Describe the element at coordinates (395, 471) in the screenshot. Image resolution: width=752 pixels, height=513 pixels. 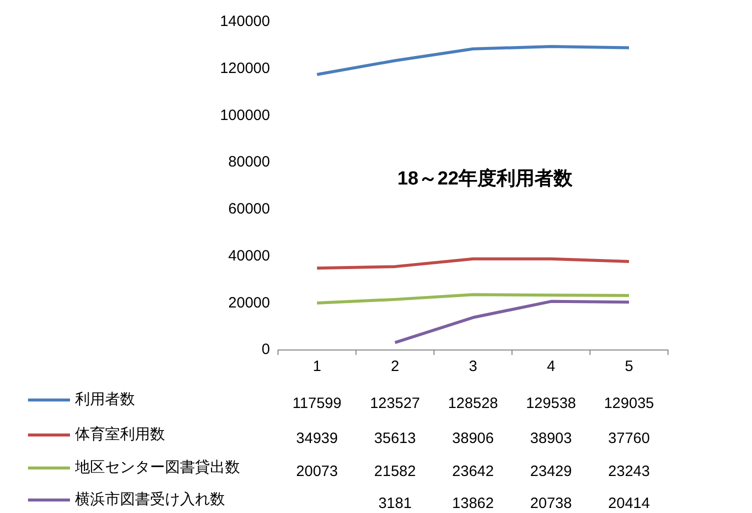
I see `data-label: 21582` at that location.